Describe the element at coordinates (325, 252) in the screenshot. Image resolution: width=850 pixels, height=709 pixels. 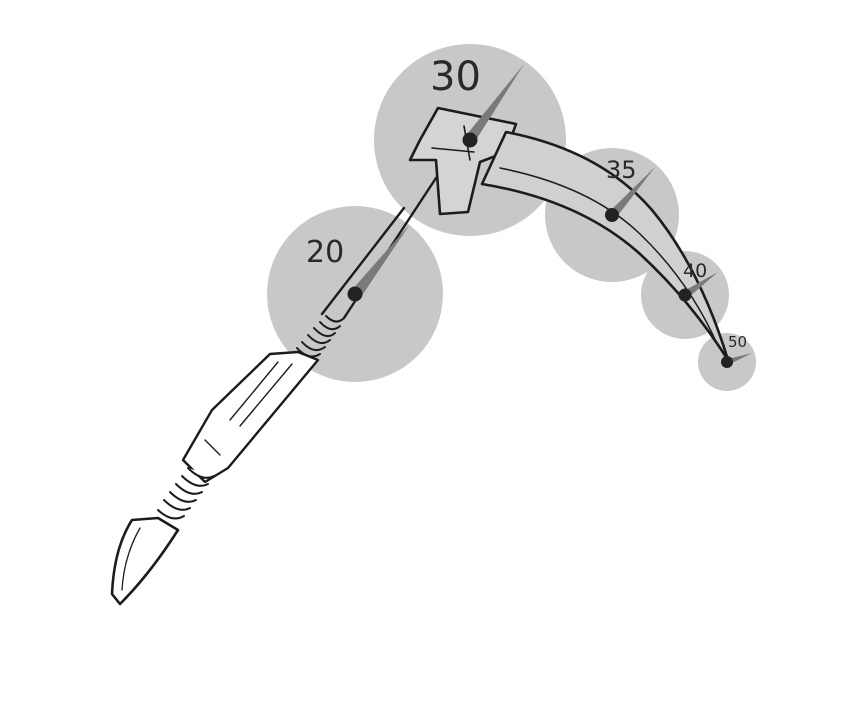
I see `label-20: 20` at that location.